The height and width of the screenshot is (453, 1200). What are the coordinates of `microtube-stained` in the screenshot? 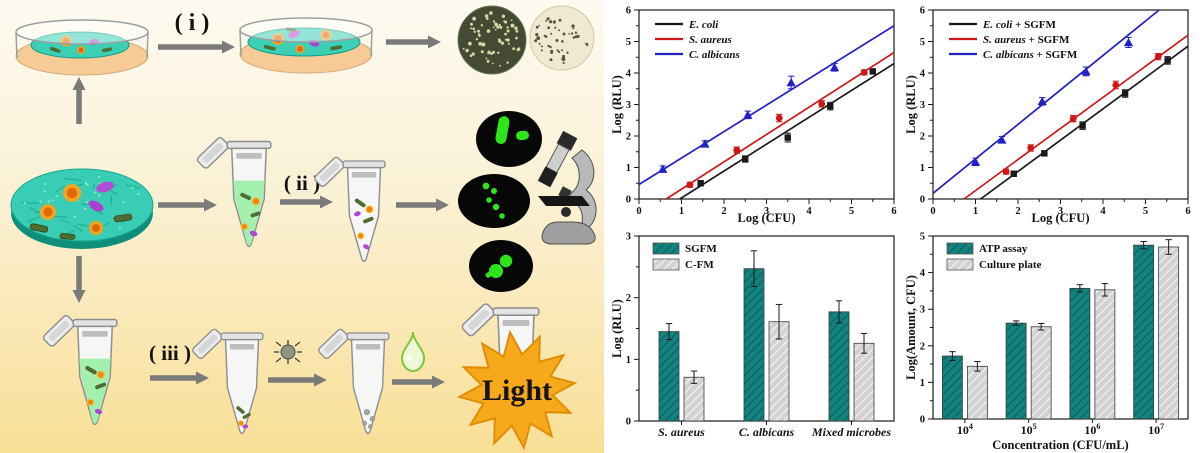 It's located at (349, 209).